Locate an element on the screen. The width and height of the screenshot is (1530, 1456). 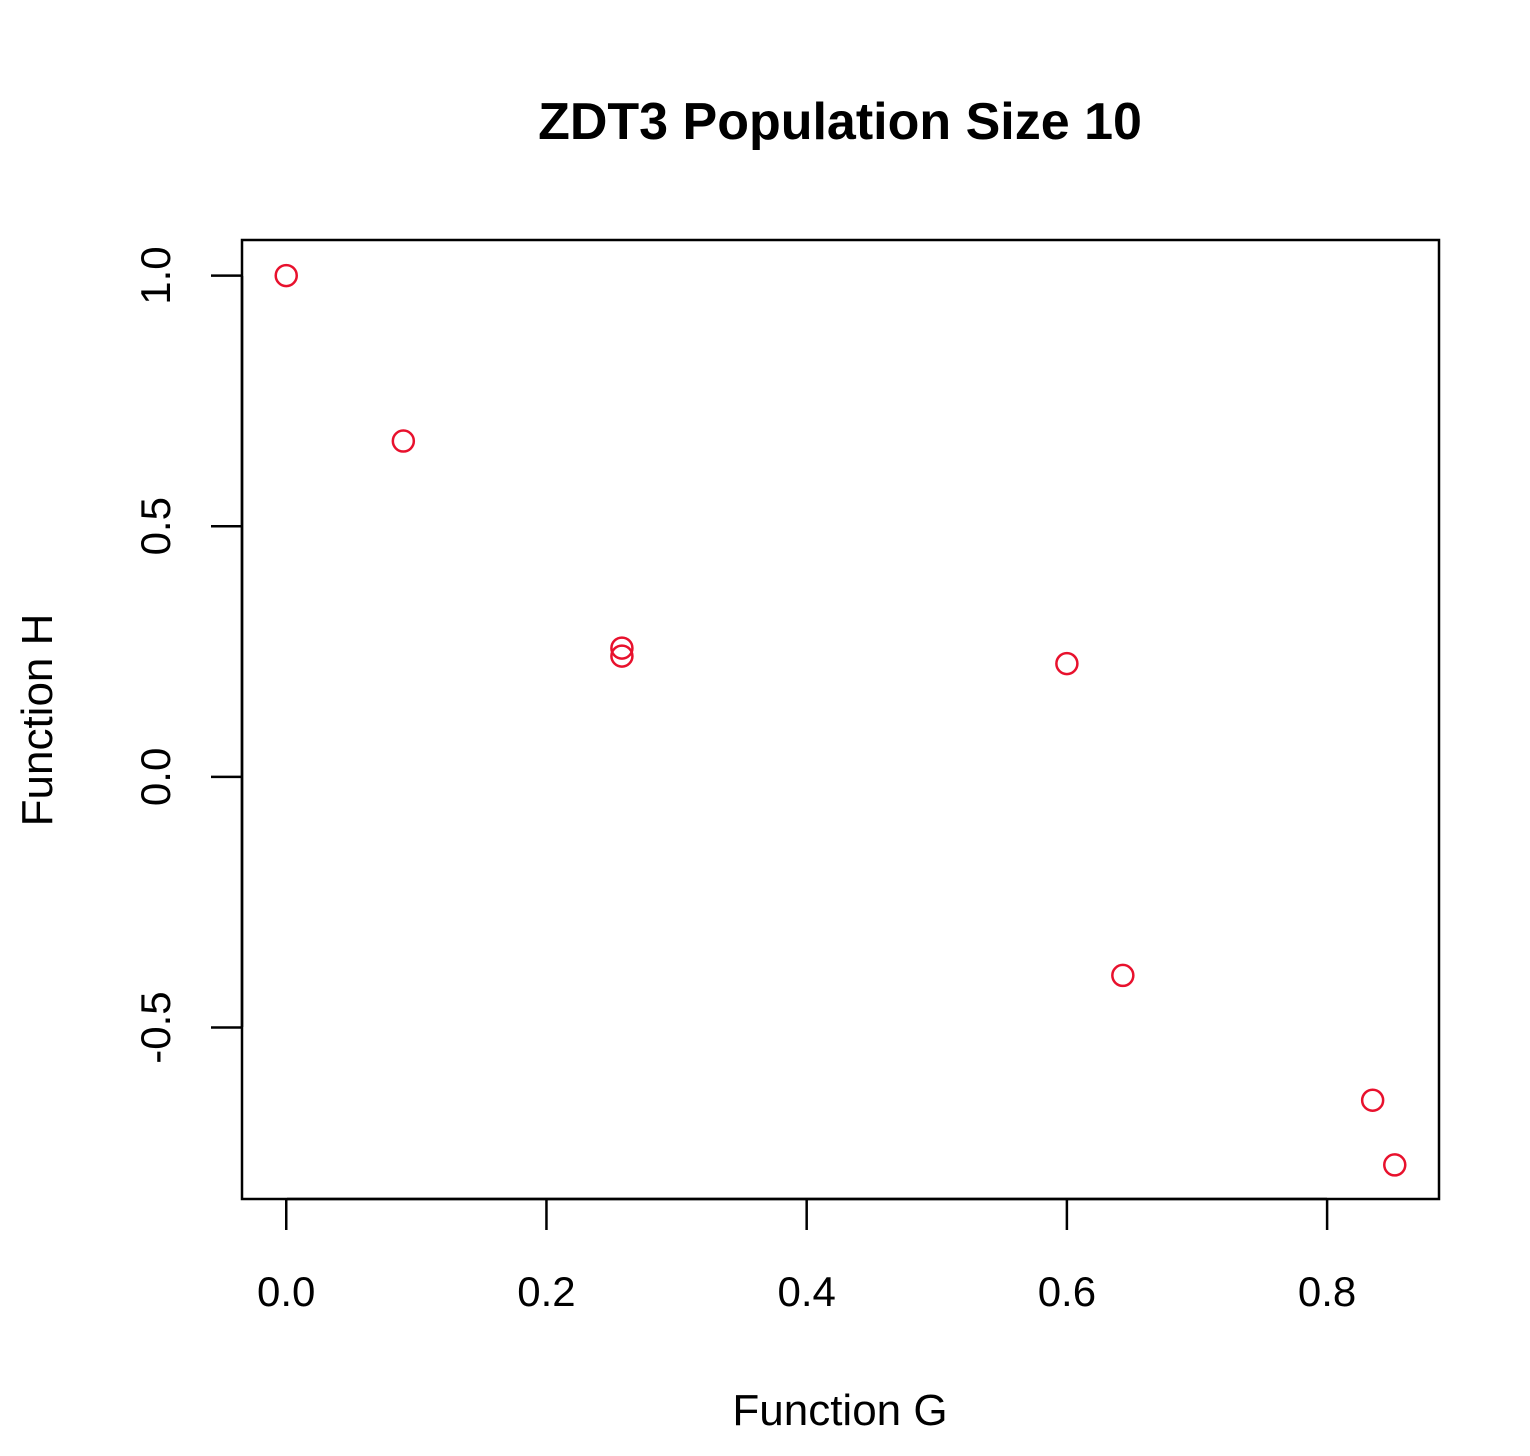
x-axis: 0.0 0.2 0.4 0.6 0.8 is located at coordinates (806, 1256).